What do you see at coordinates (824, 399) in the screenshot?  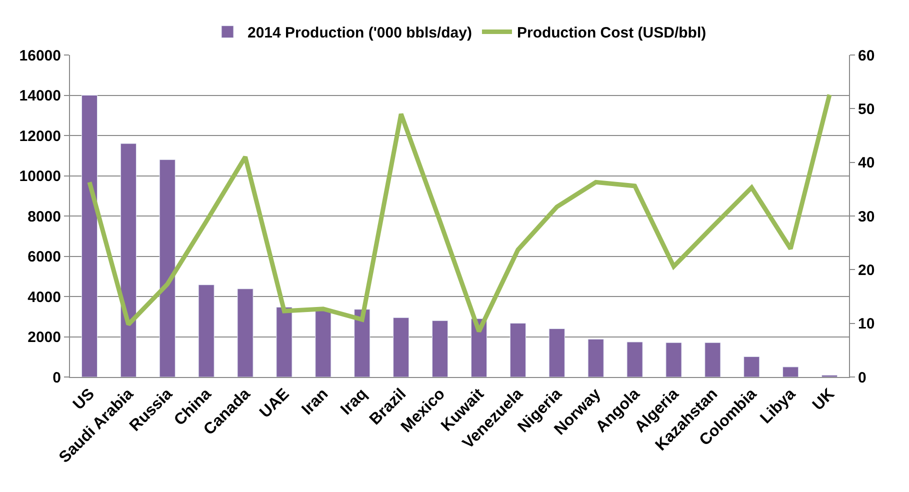 I see `x-tick-label: UK` at bounding box center [824, 399].